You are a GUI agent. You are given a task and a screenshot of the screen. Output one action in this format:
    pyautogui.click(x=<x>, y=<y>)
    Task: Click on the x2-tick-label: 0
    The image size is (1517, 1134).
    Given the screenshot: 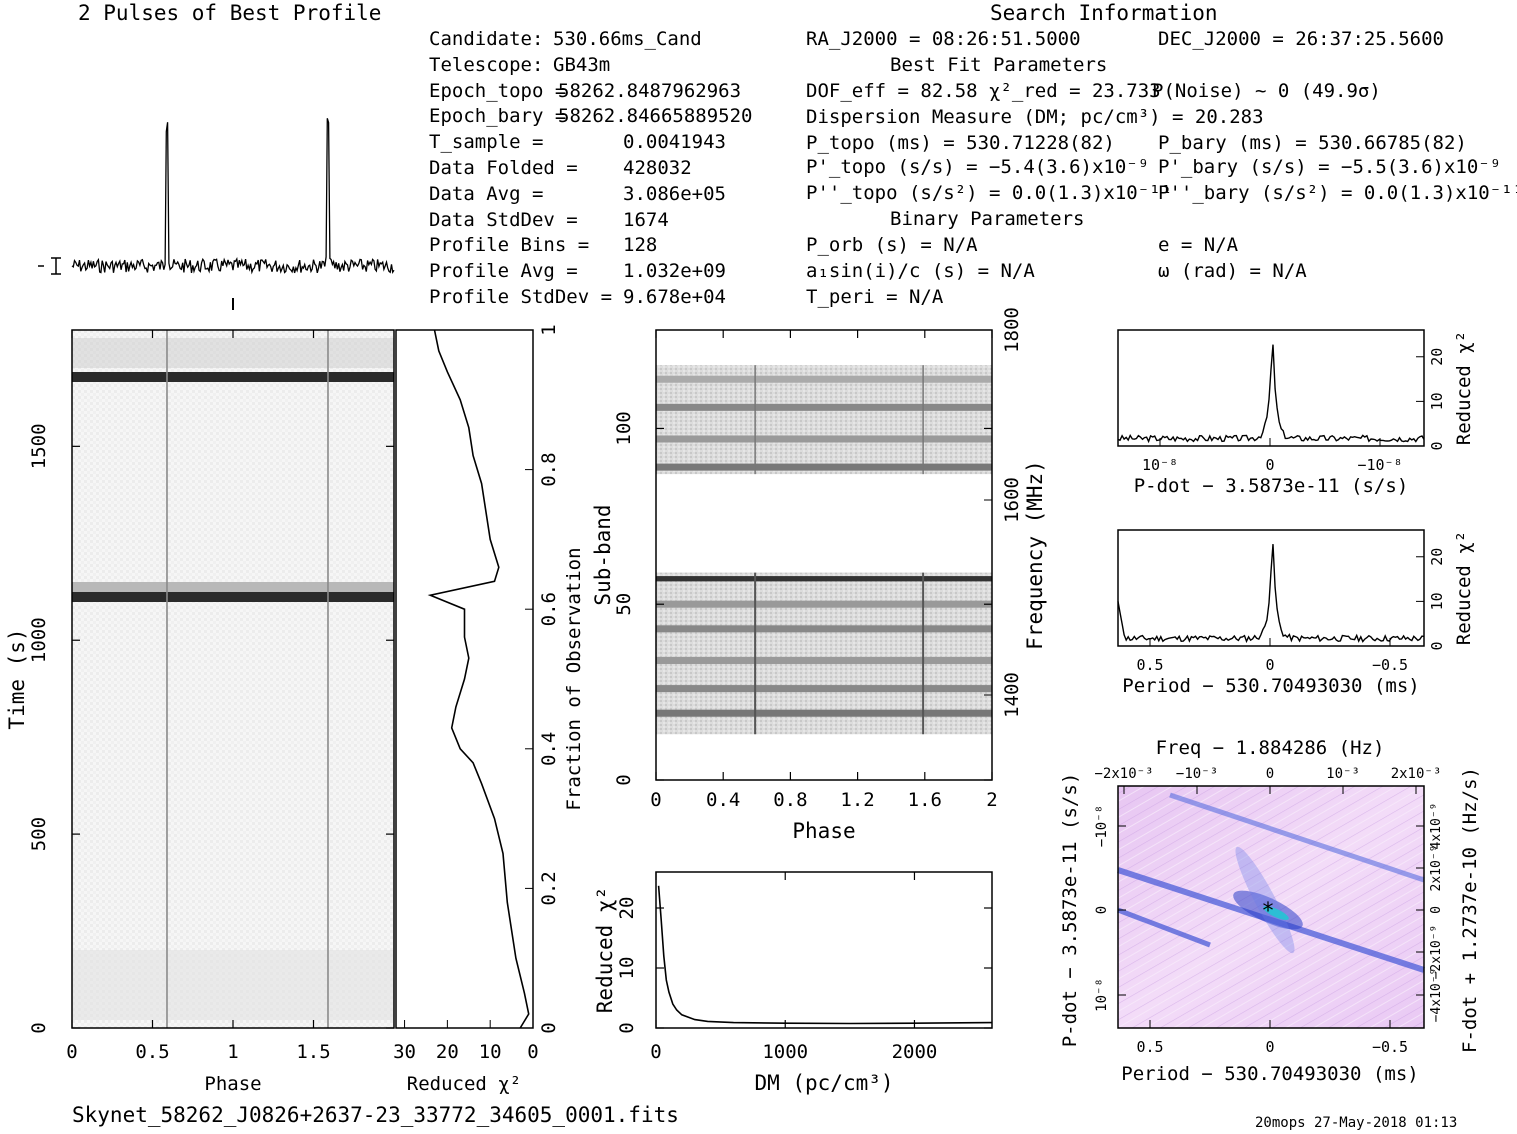 What is the action you would take?
    pyautogui.click(x=1270, y=774)
    